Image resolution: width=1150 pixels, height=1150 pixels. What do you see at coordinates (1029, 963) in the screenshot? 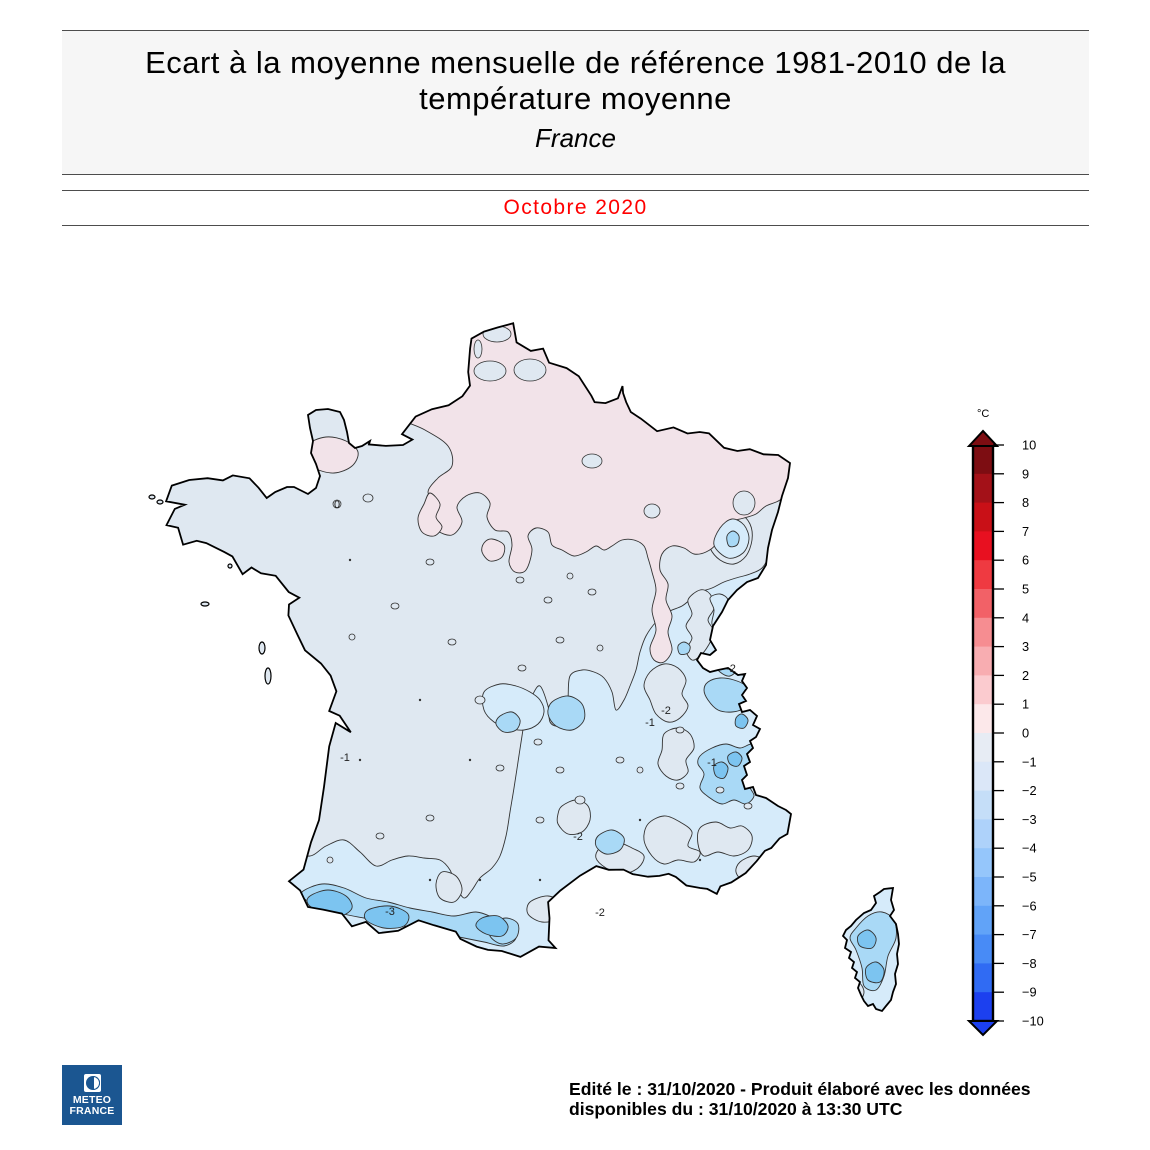
I see `svg-text: −8` at bounding box center [1029, 963].